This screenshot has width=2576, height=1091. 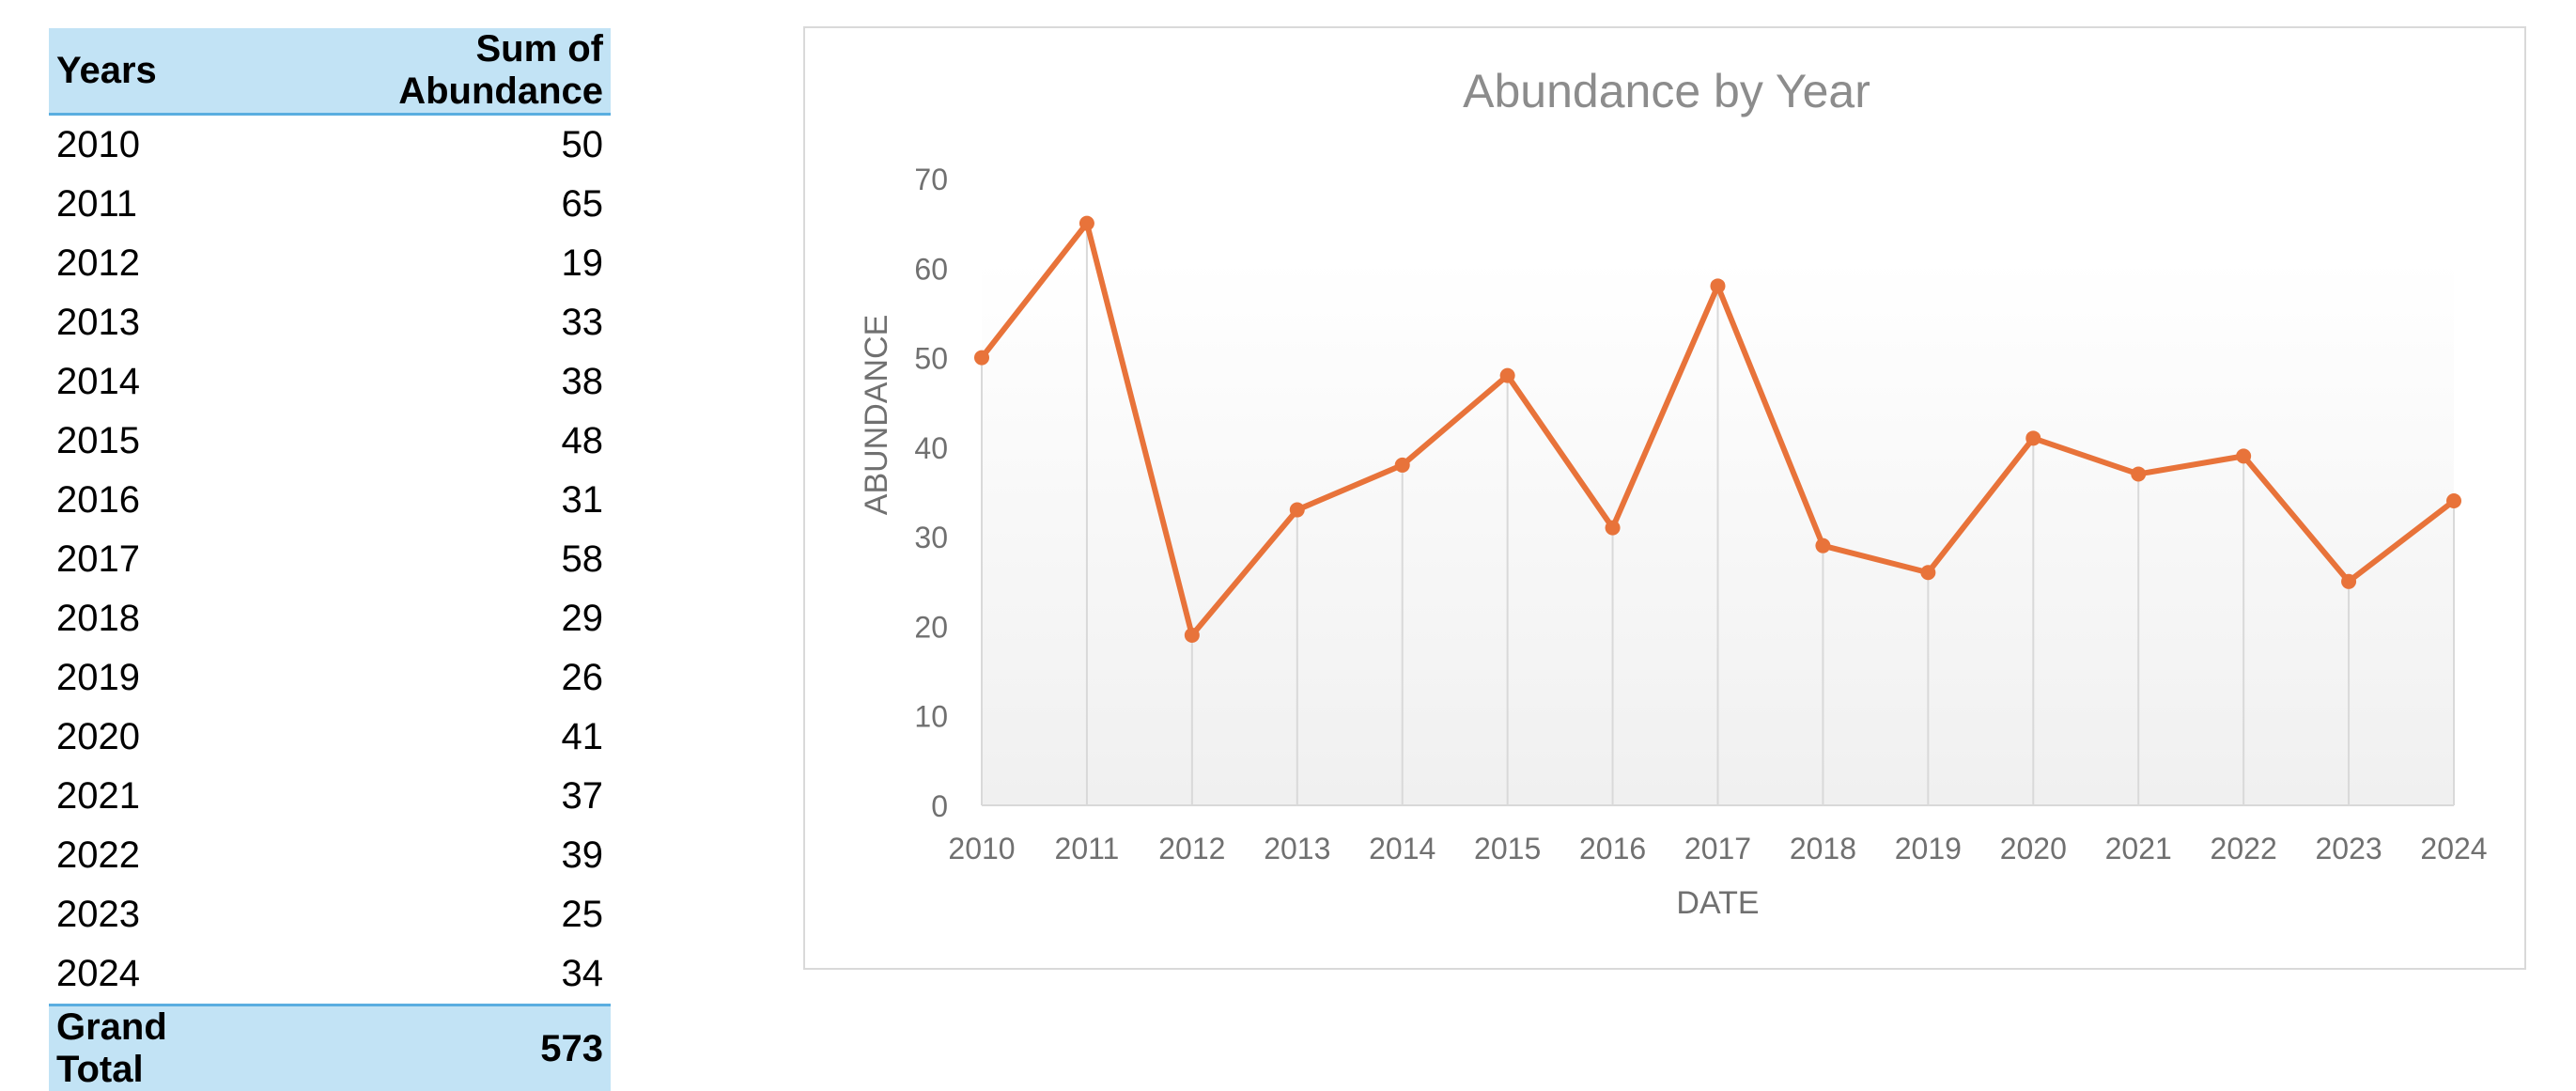 What do you see at coordinates (2138, 848) in the screenshot?
I see `x-tick-label: 2021` at bounding box center [2138, 848].